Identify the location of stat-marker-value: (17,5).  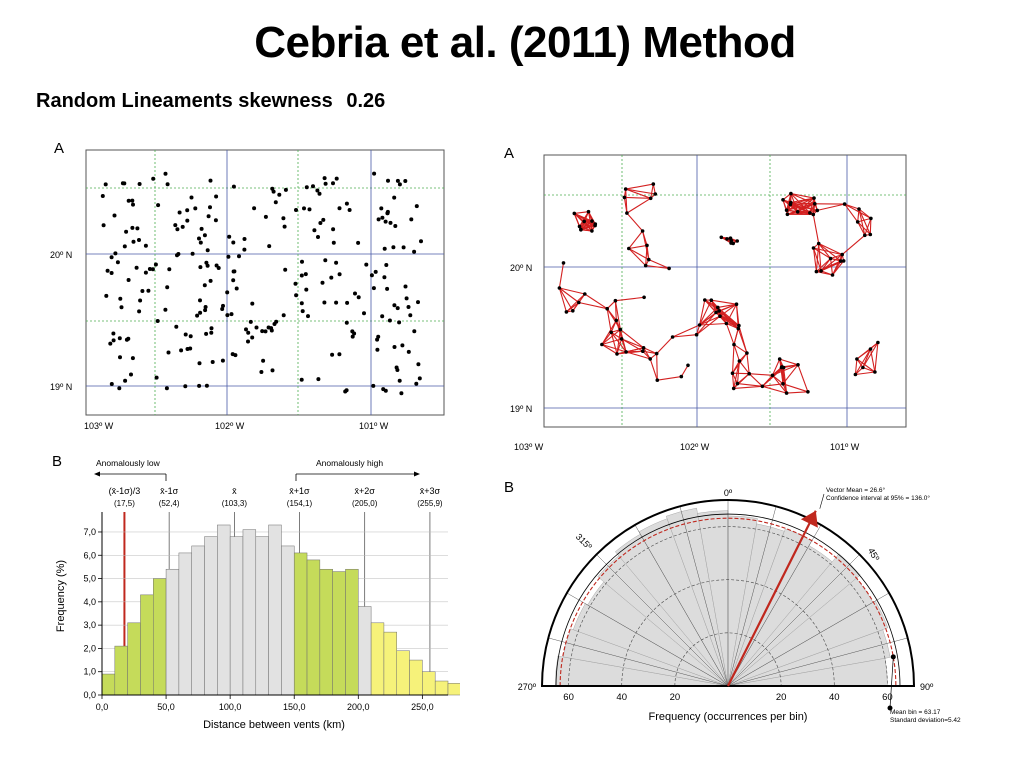
(124, 503).